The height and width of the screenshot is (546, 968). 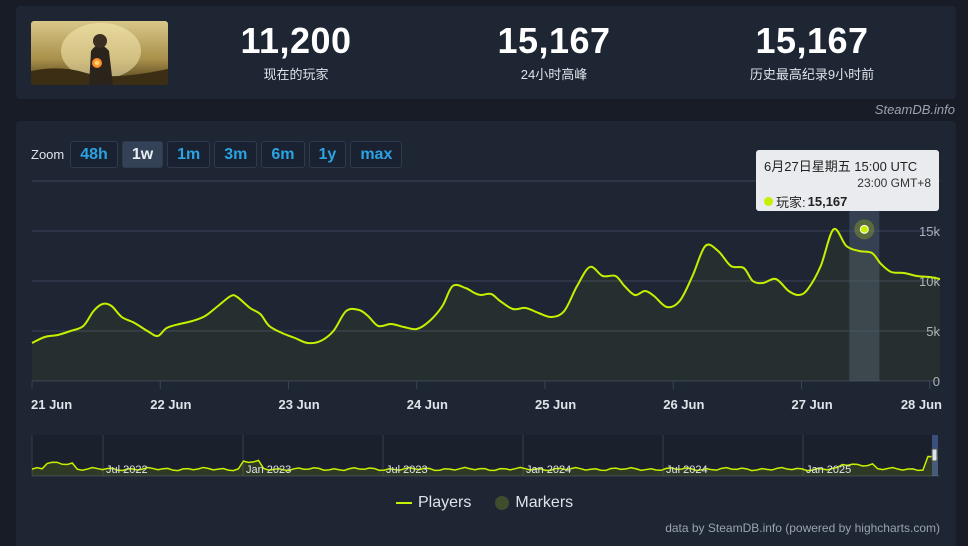 I want to click on steamdb-credit-link: SteamDB.info, so click(x=914, y=109).